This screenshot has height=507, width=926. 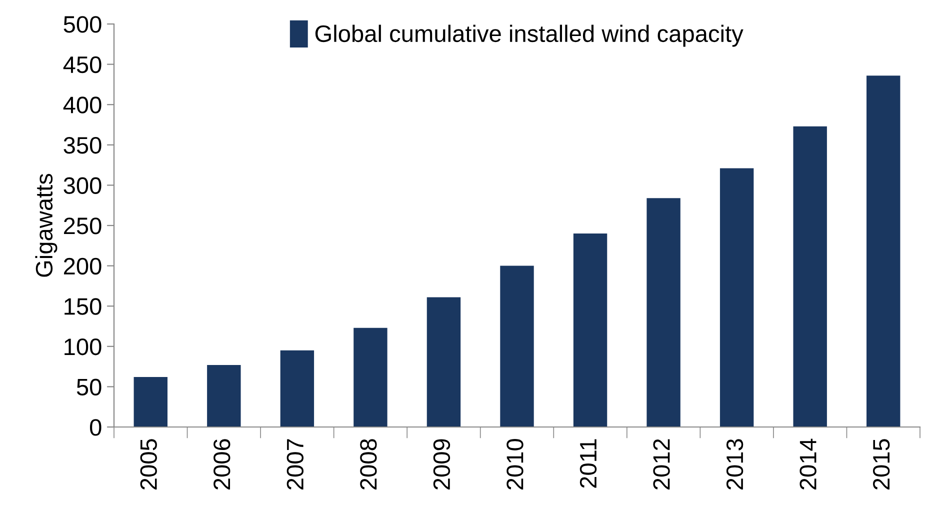 What do you see at coordinates (295, 464) in the screenshot?
I see `x-tick-label: 2007` at bounding box center [295, 464].